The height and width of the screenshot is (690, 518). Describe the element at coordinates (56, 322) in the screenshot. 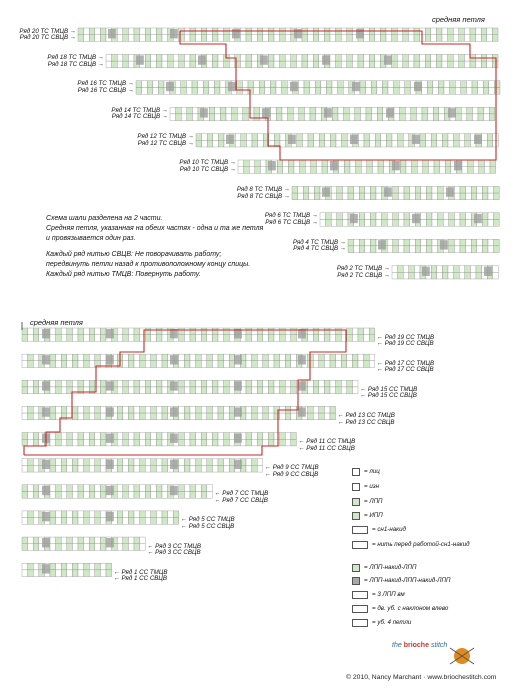

I see `bottom-center-stitch-label: средняя петля` at that location.